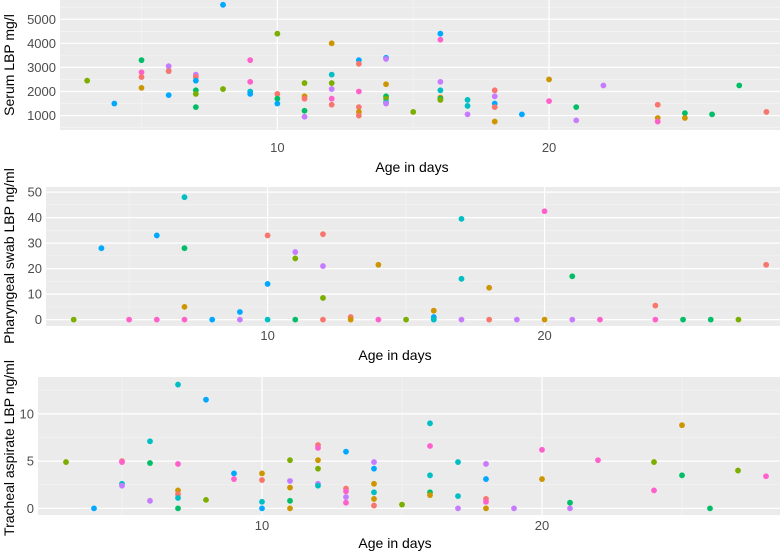 This screenshot has height=553, width=780. I want to click on pharyngeal-x-tick-labels: 10 20, so click(405, 335).